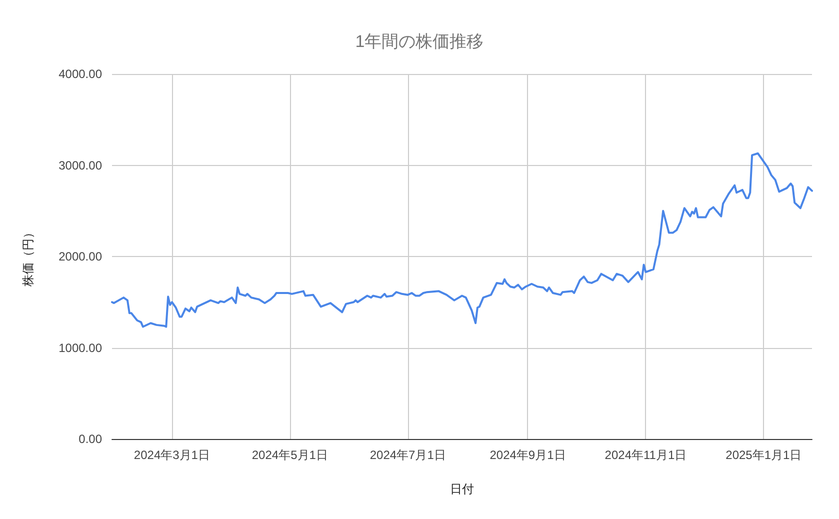  Describe the element at coordinates (462, 489) in the screenshot. I see `x-axis-title: 日付` at that location.